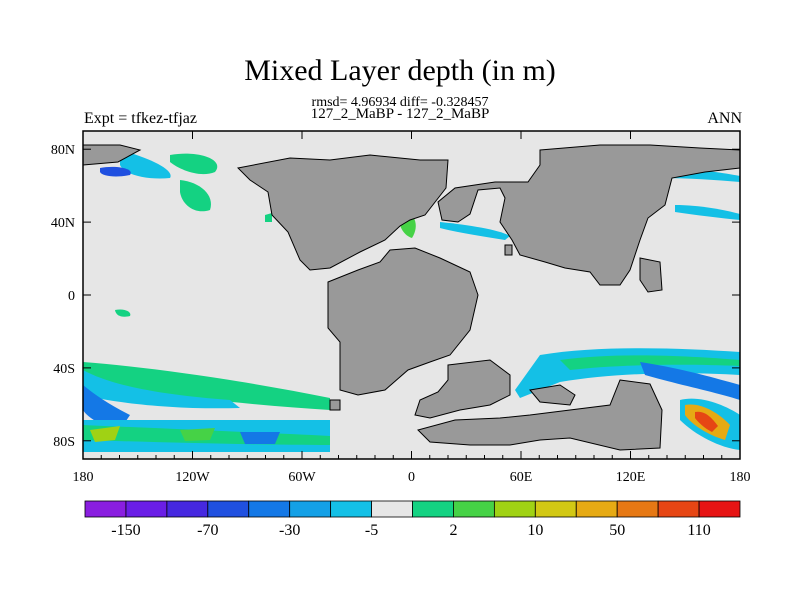 The image size is (800, 600). Describe the element at coordinates (125, 530) in the screenshot. I see `colorbar-label: -150` at that location.